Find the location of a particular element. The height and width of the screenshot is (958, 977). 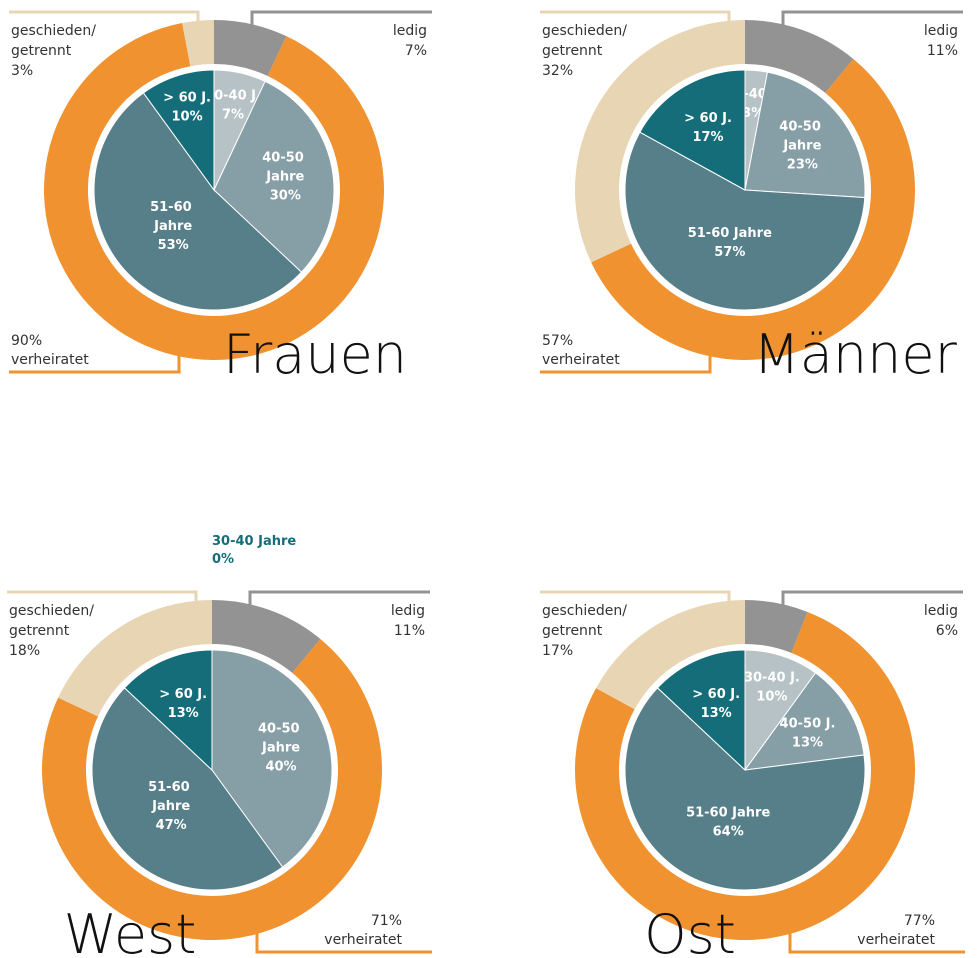

legend-value: 17% is located at coordinates (557, 651).